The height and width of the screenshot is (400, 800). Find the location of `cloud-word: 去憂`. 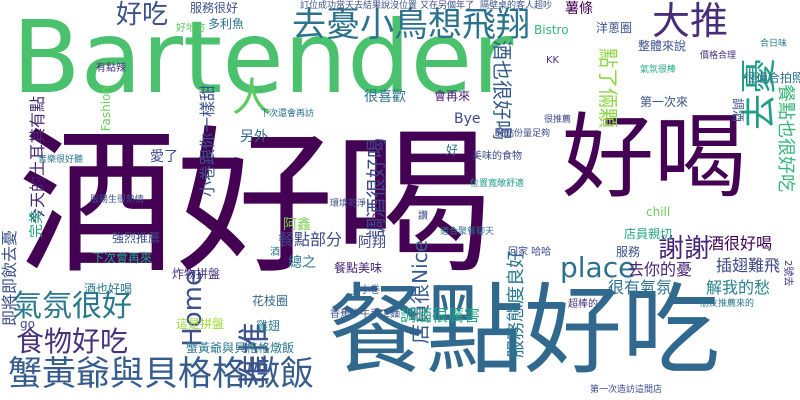

cloud-word: 去憂 is located at coordinates (759, 94).